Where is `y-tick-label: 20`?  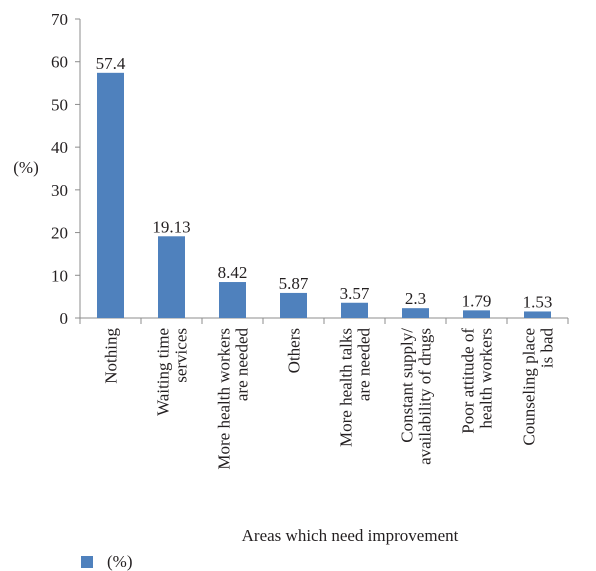
y-tick-label: 20 is located at coordinates (59, 233).